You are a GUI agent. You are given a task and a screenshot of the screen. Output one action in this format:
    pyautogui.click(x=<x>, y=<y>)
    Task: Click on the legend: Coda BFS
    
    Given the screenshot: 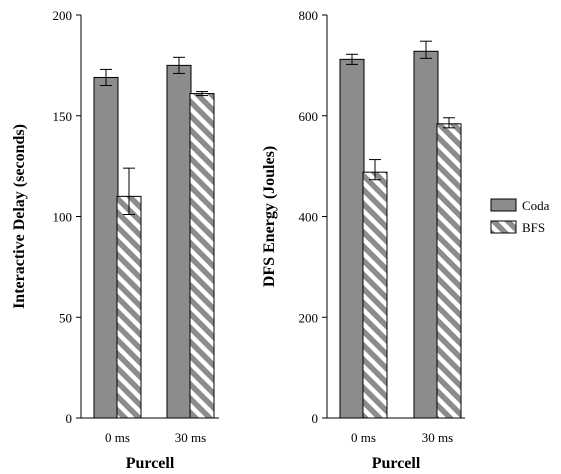 What is the action you would take?
    pyautogui.click(x=520, y=216)
    